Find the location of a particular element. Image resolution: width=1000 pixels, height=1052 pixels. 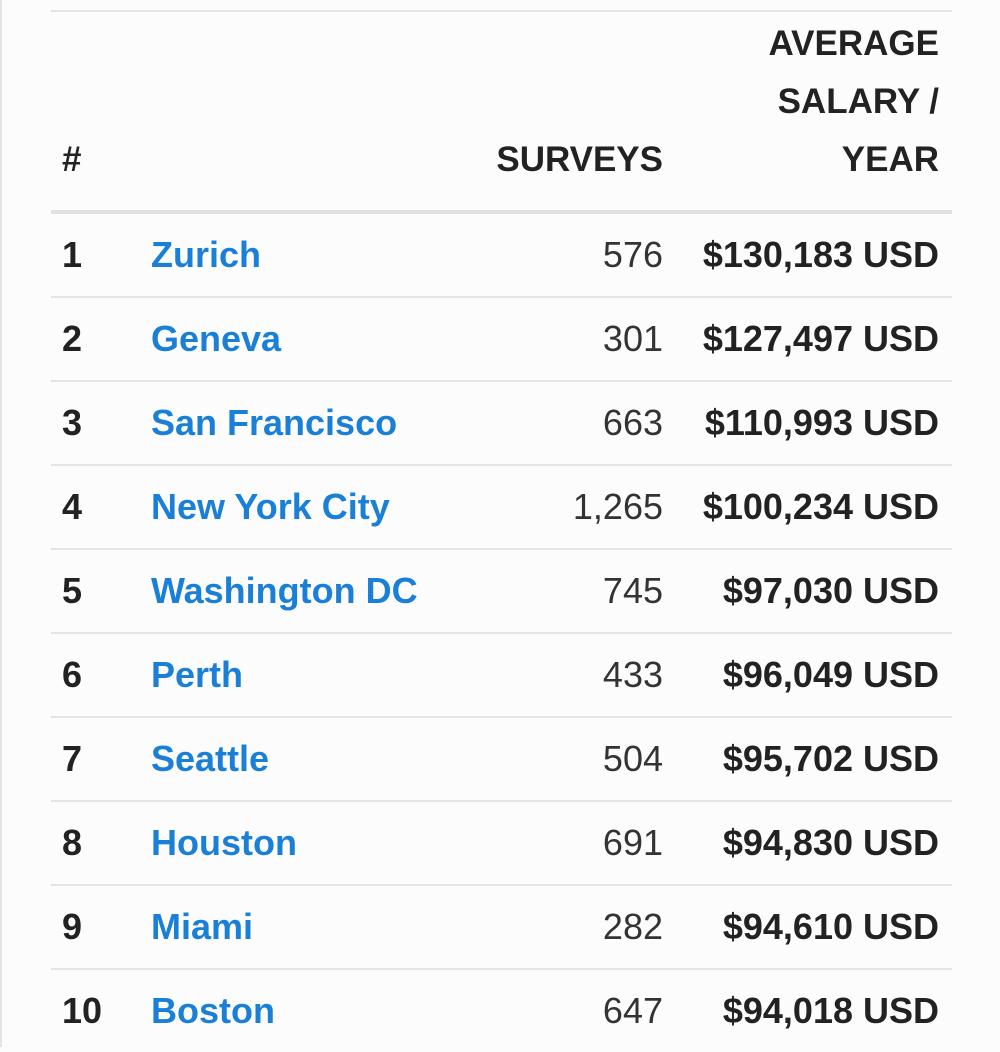

surveys-cell: 576 is located at coordinates (577, 255).